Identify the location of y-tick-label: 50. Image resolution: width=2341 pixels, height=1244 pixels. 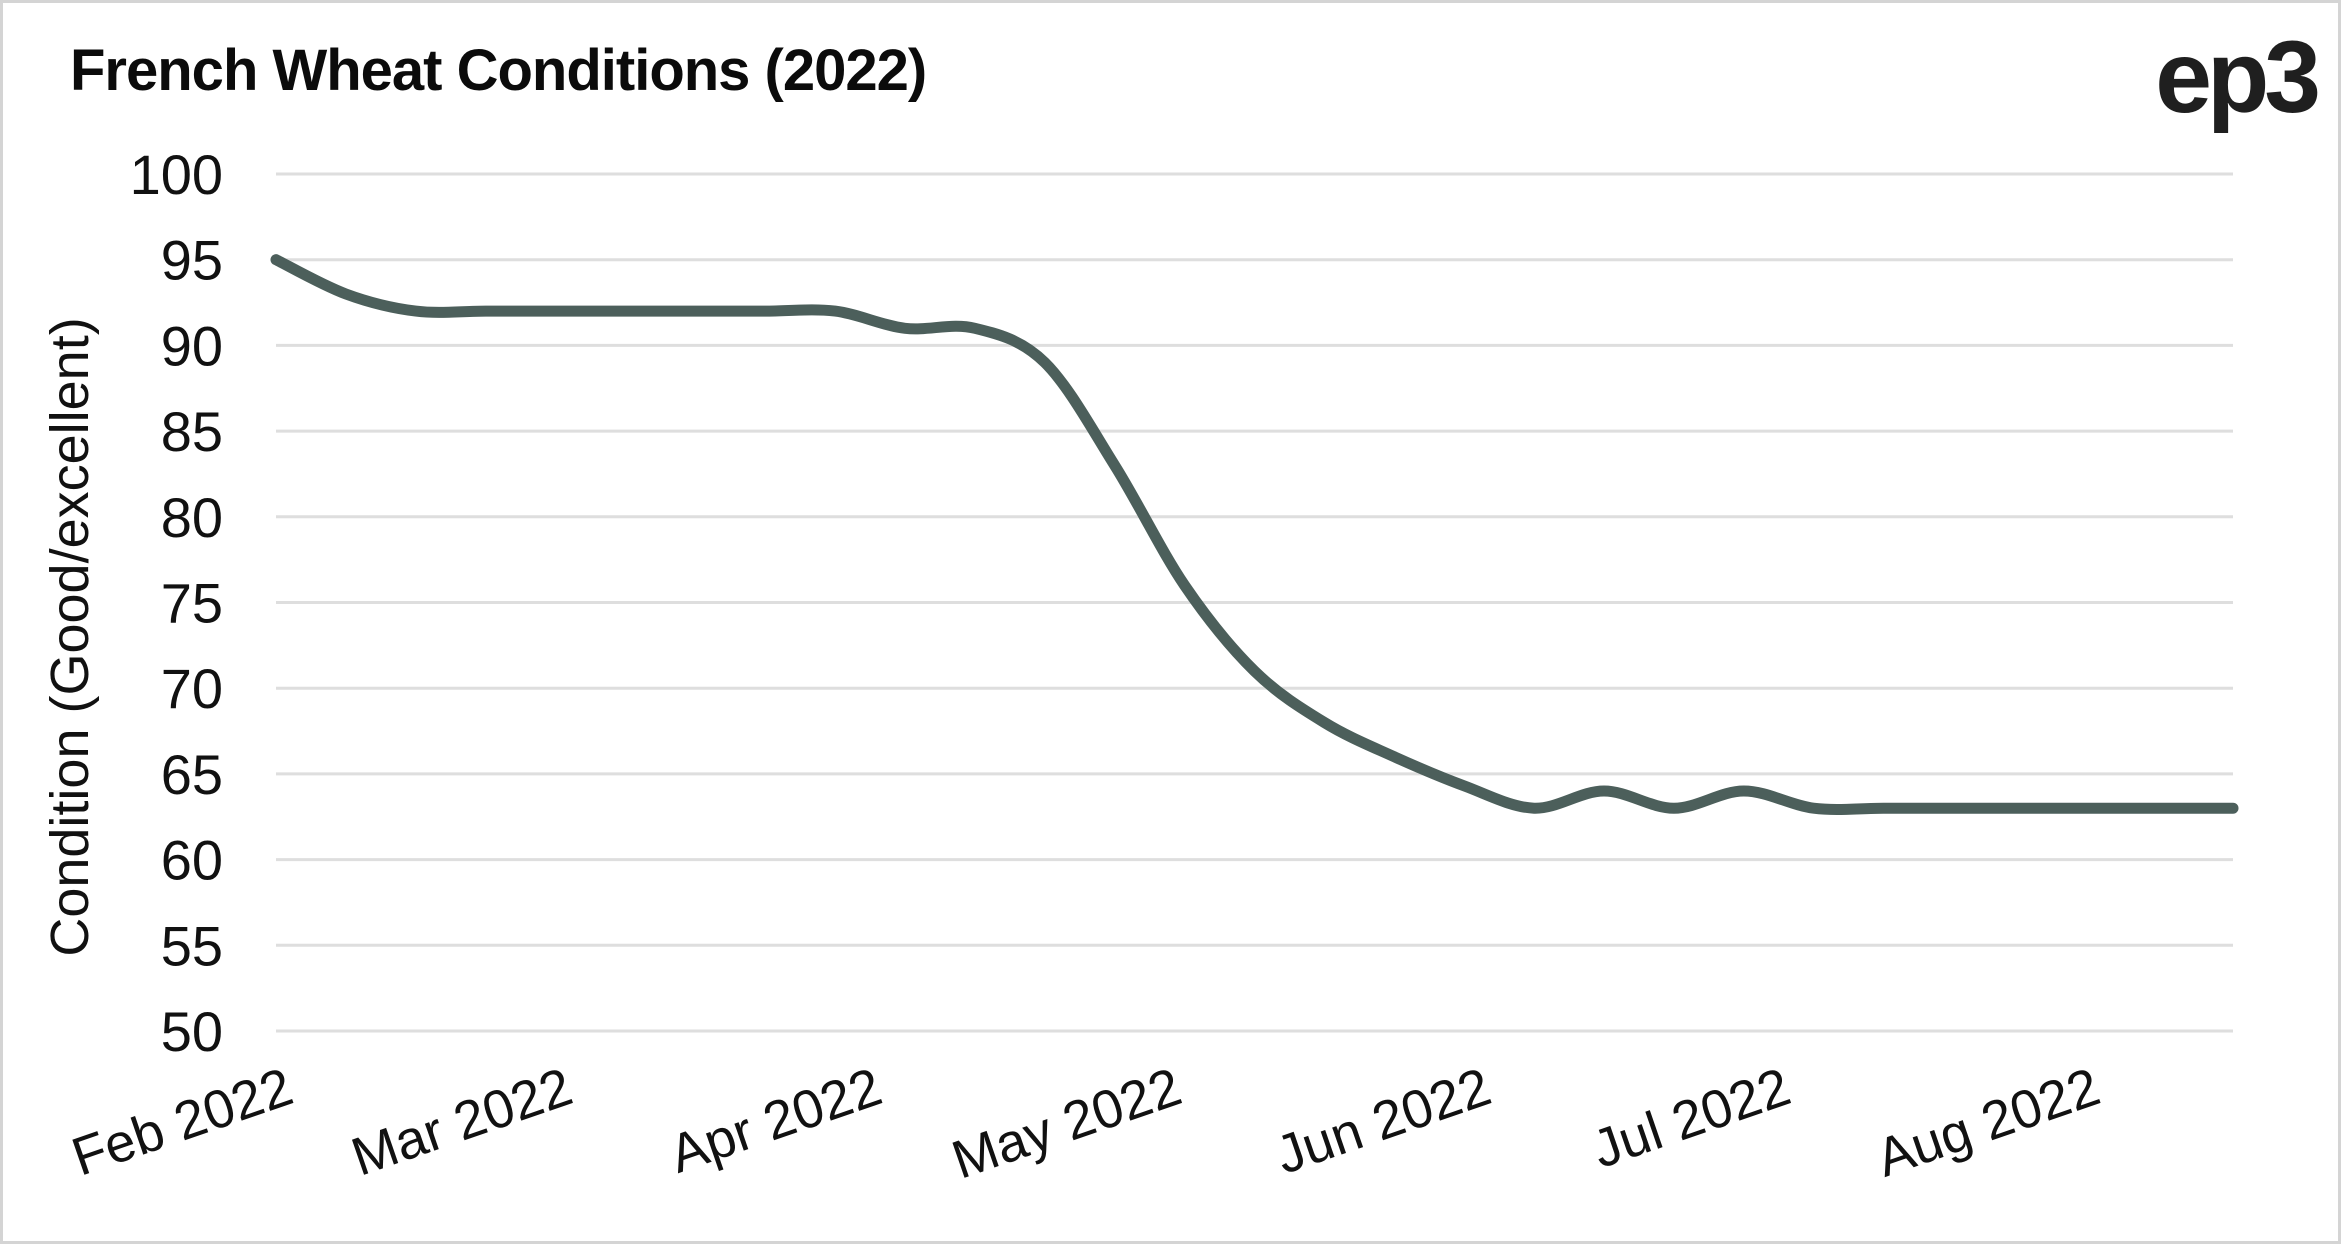
(192, 1031).